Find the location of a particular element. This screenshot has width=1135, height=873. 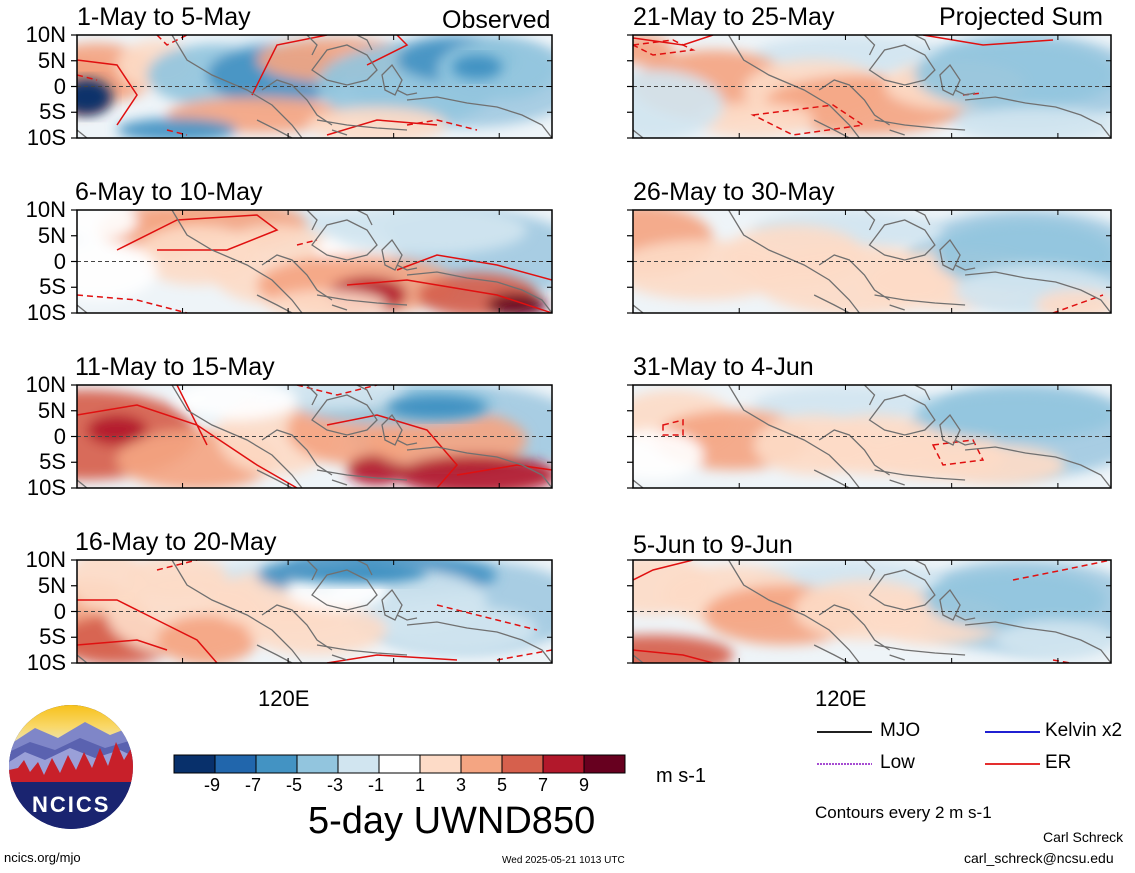

panel-title-left-2: 6-May to 10-May is located at coordinates (169, 192).